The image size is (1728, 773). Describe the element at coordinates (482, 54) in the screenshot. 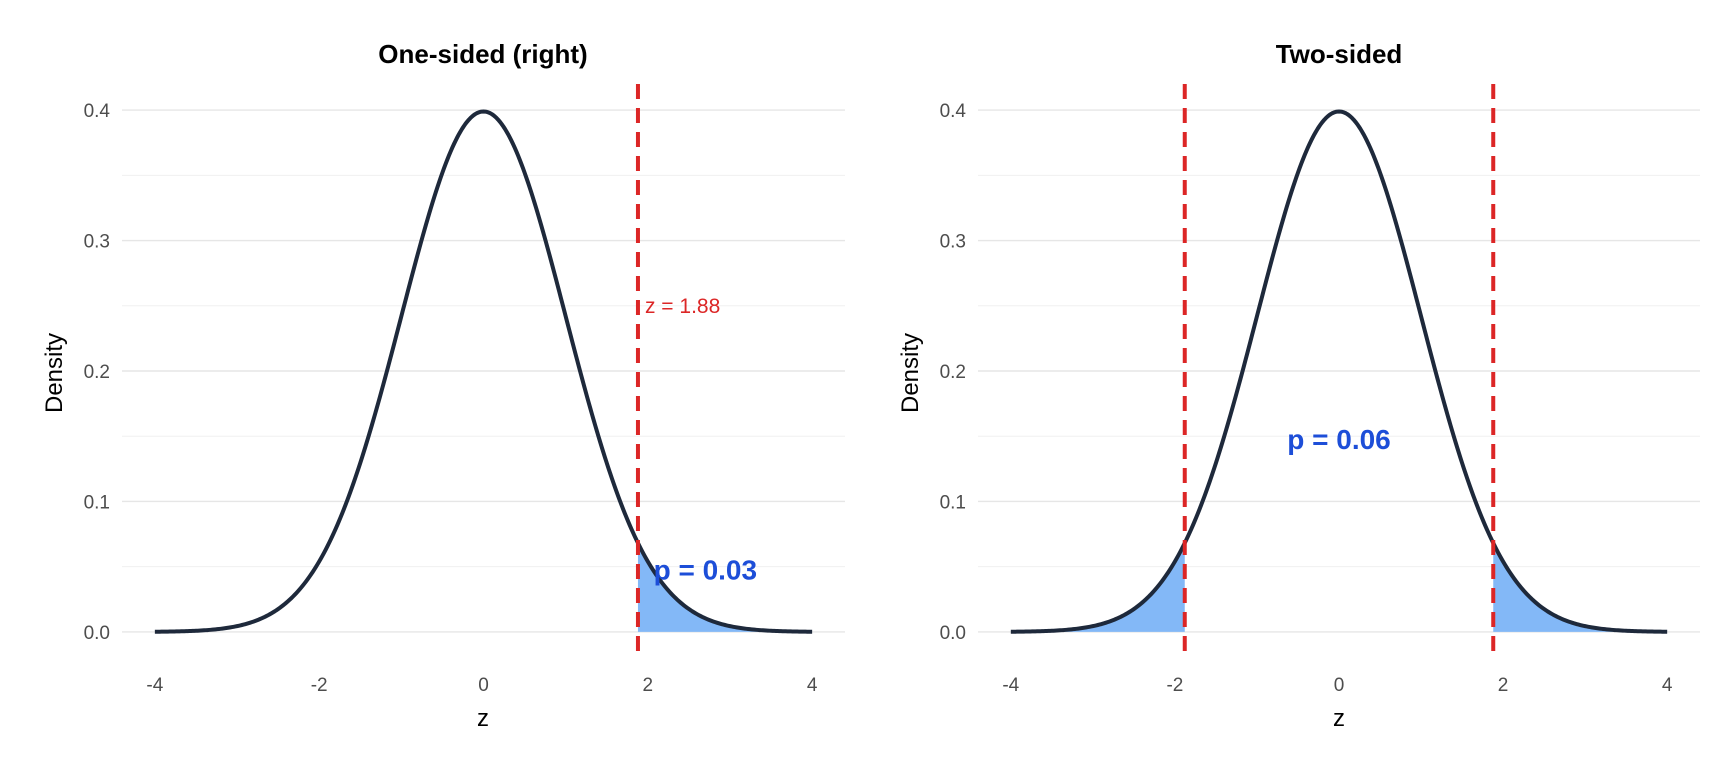

I see `chart-title: One-sided (right)` at that location.